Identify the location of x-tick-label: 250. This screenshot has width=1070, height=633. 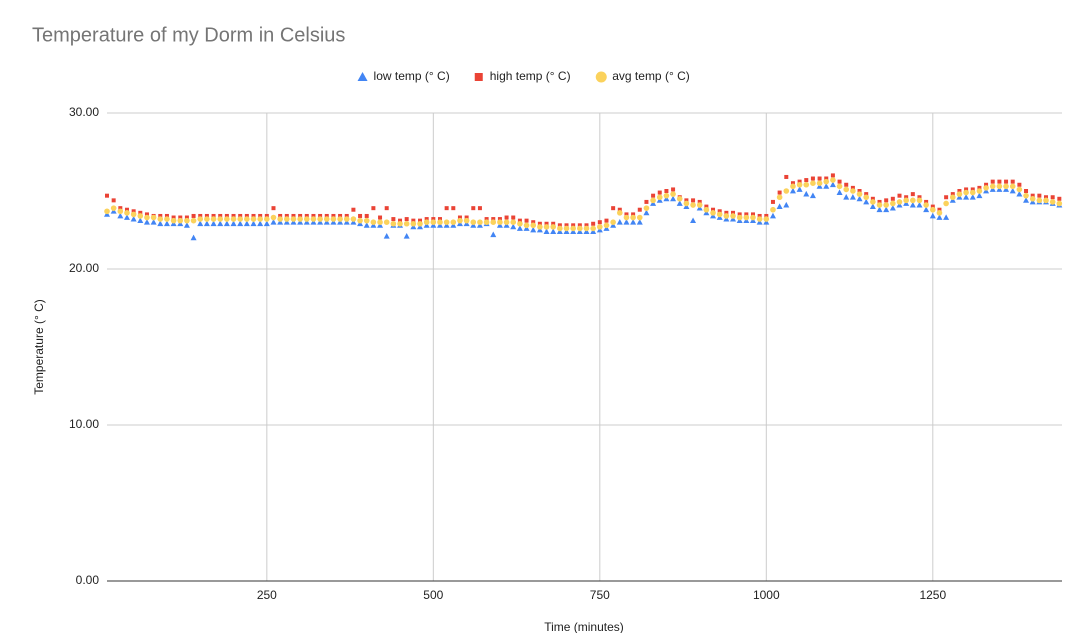
(267, 595).